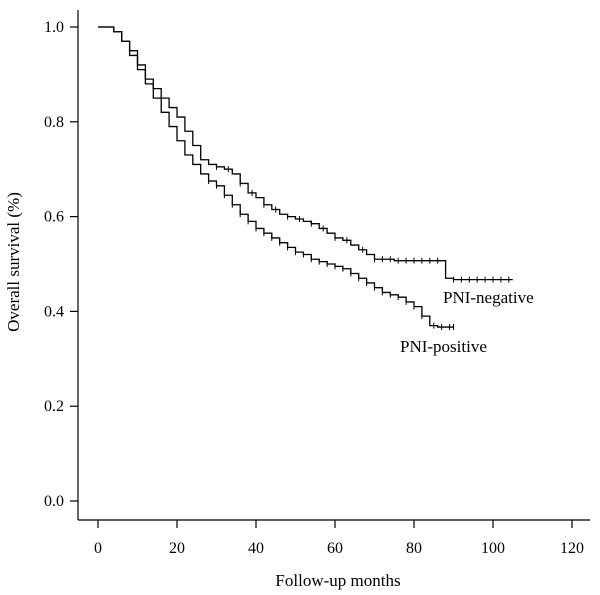 This screenshot has height=595, width=600. I want to click on y-tick-label: 0.2, so click(54, 406).